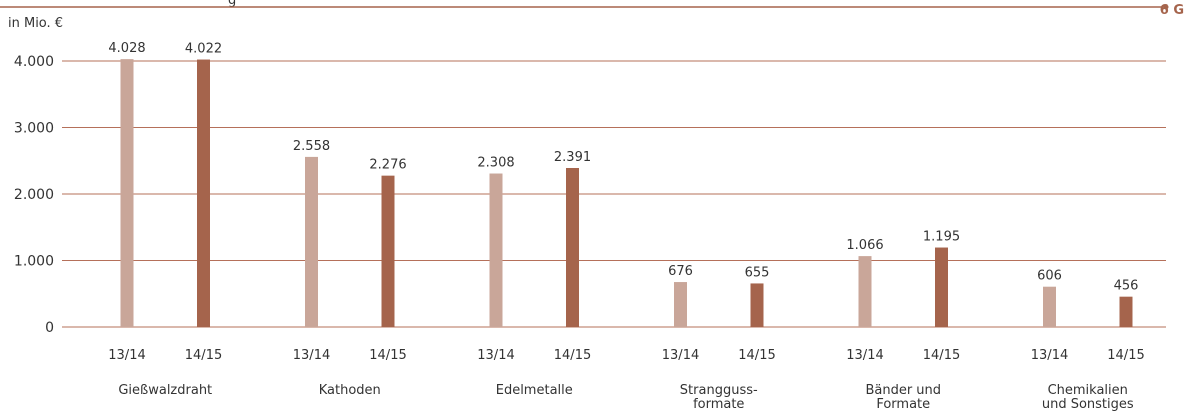  I want to click on data-label: 1.195, so click(941, 237).